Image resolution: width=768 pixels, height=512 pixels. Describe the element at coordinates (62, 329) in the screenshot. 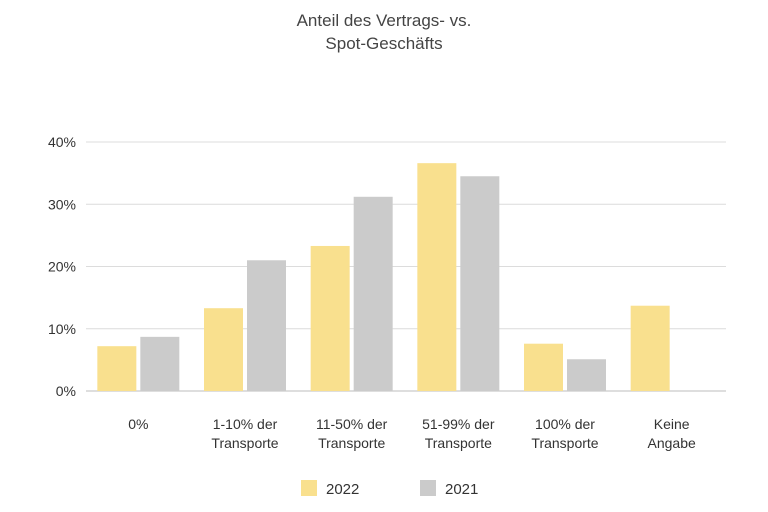

I see `y-tick-label-10: 10%` at that location.